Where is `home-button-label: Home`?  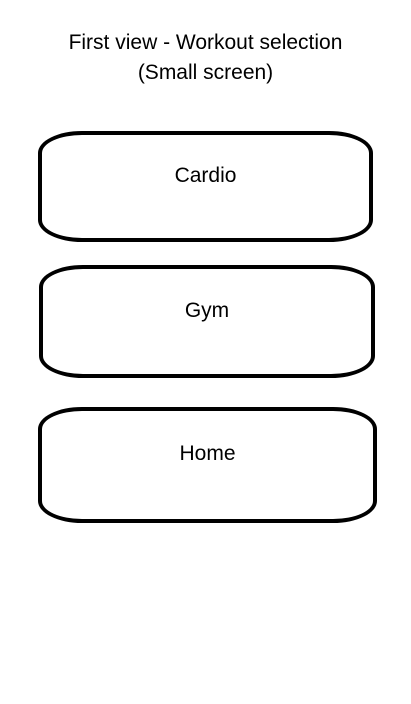
home-button-label: Home is located at coordinates (207, 453).